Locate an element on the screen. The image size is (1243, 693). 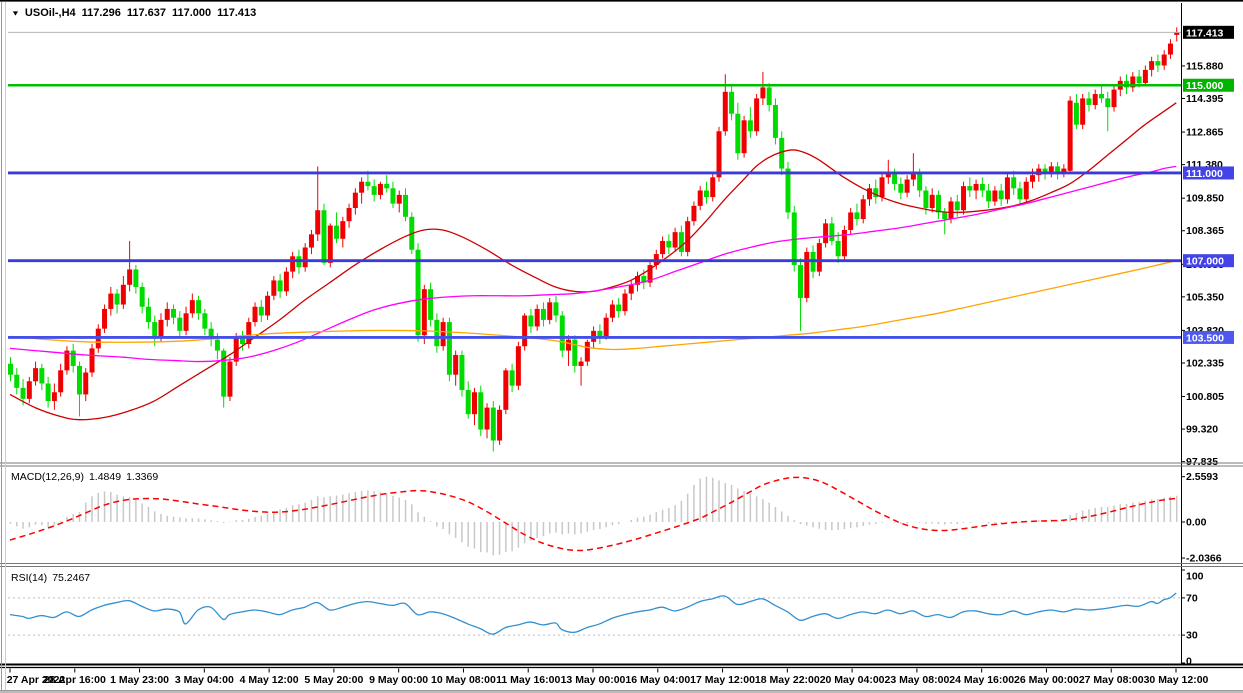
symbol-period-label: USOil-,H4 is located at coordinates (50, 13).